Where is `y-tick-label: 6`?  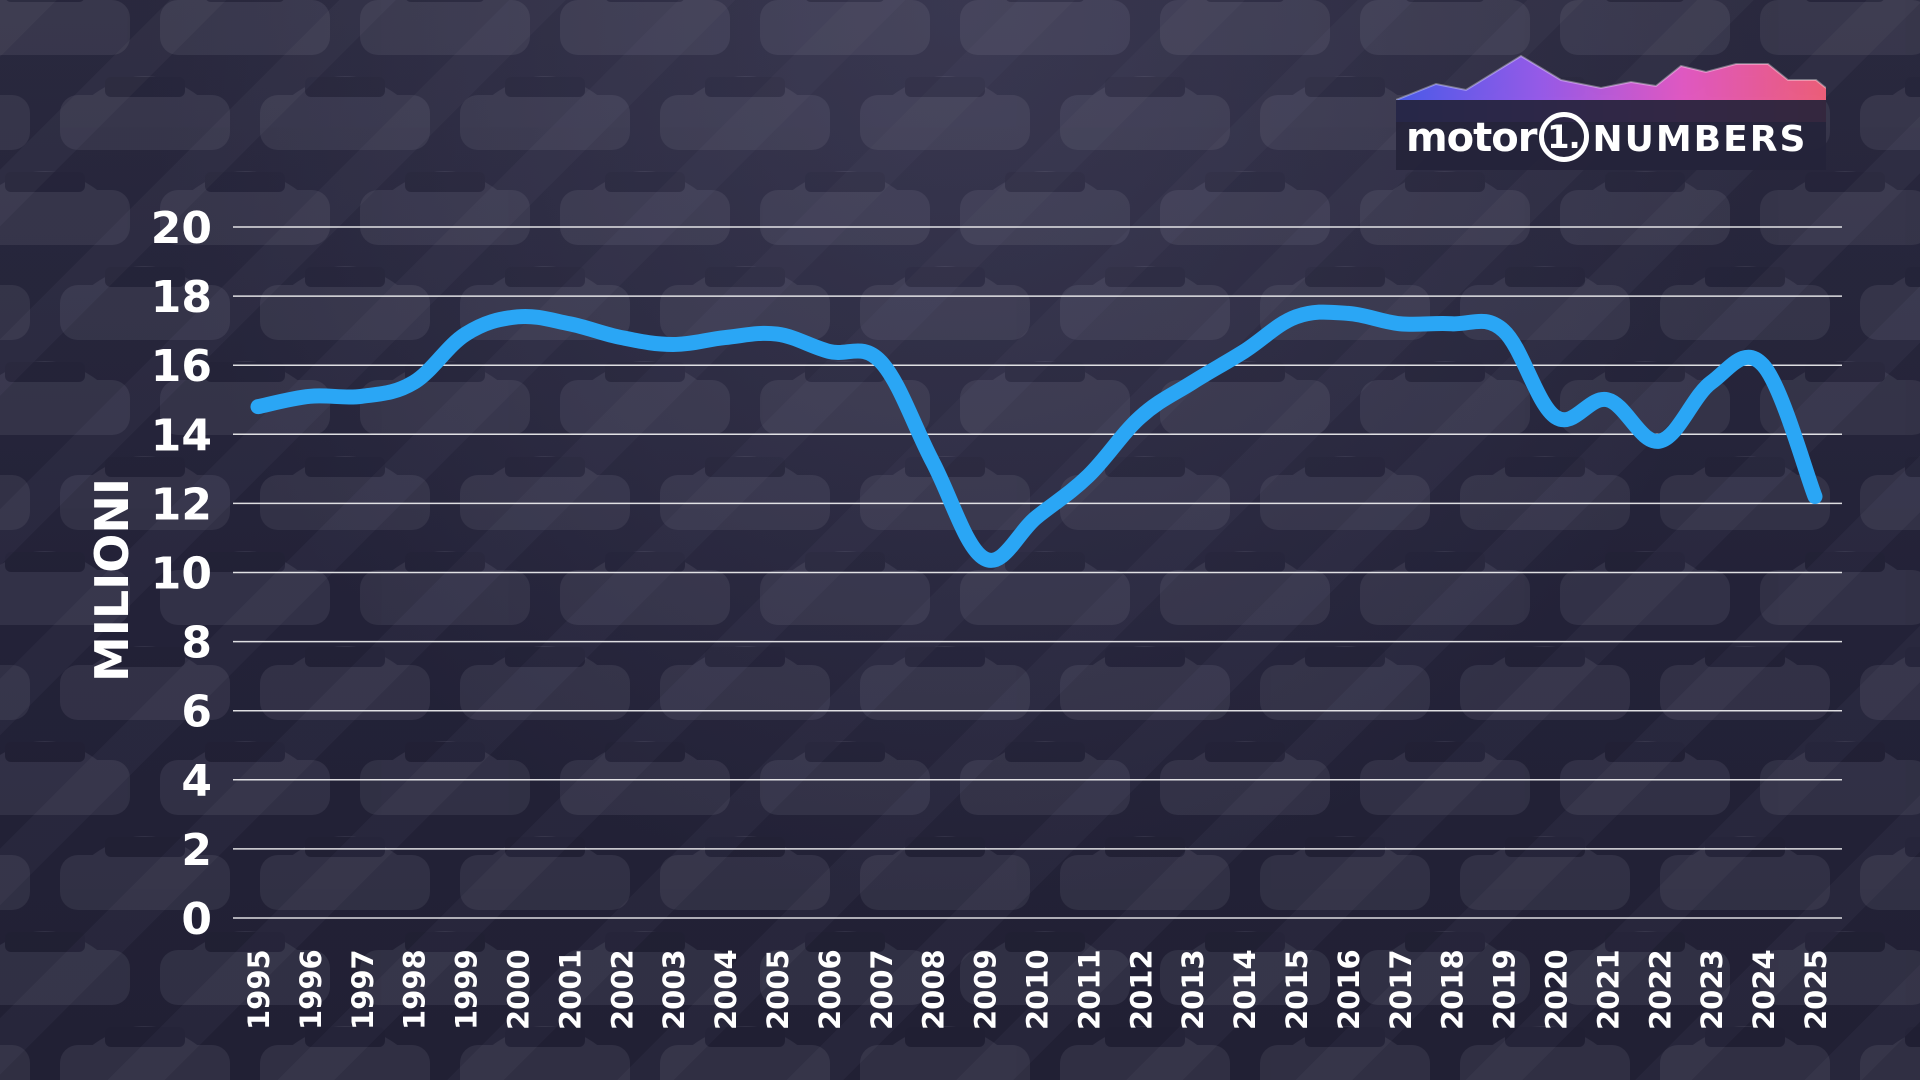
y-tick-label: 6 is located at coordinates (196, 712).